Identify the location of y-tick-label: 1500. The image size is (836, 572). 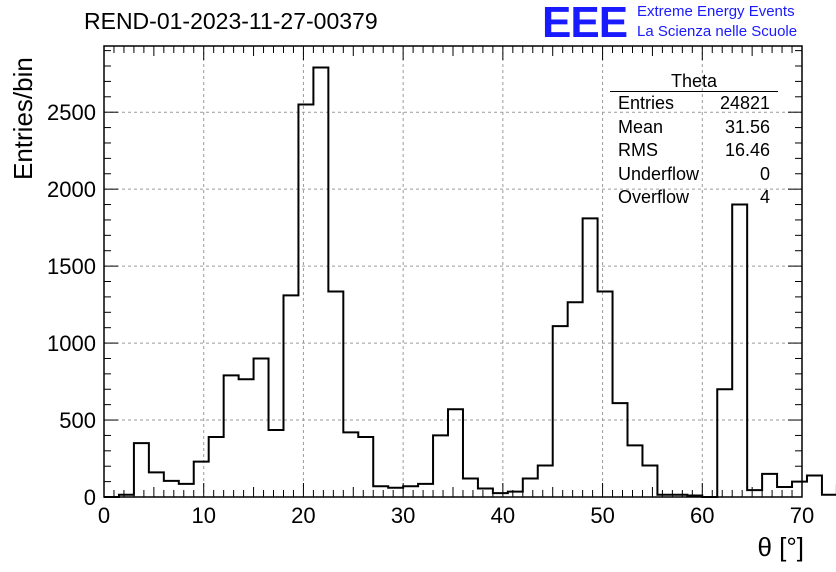
(71, 266).